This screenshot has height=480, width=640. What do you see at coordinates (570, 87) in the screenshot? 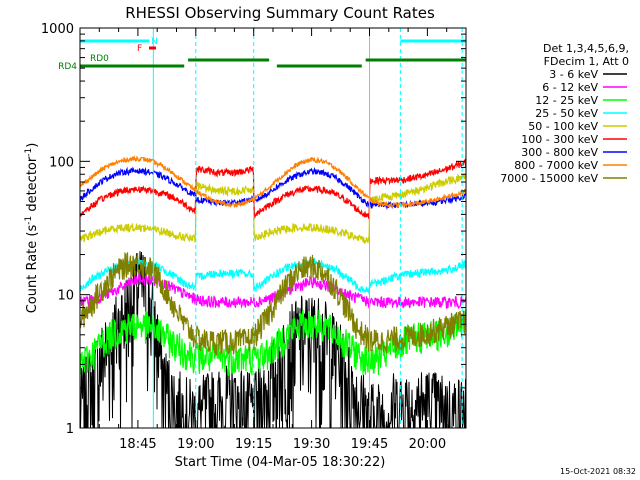
I see `legend-label: 6 - 12 keV` at bounding box center [570, 87].